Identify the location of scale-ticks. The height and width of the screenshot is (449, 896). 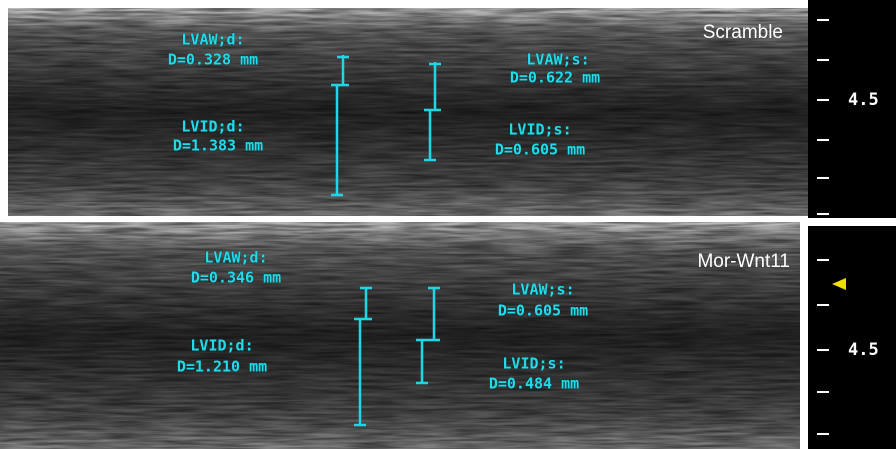
(823, 227).